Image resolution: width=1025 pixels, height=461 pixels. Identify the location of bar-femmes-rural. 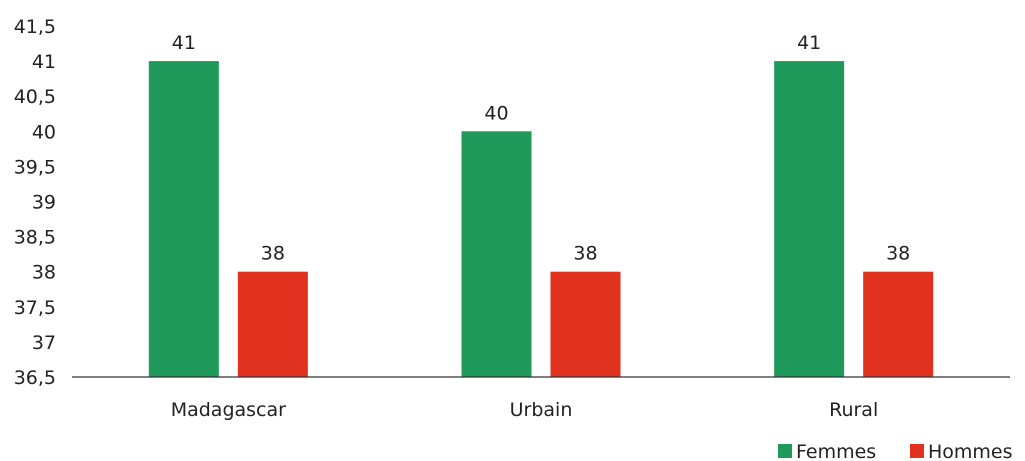
(809, 219).